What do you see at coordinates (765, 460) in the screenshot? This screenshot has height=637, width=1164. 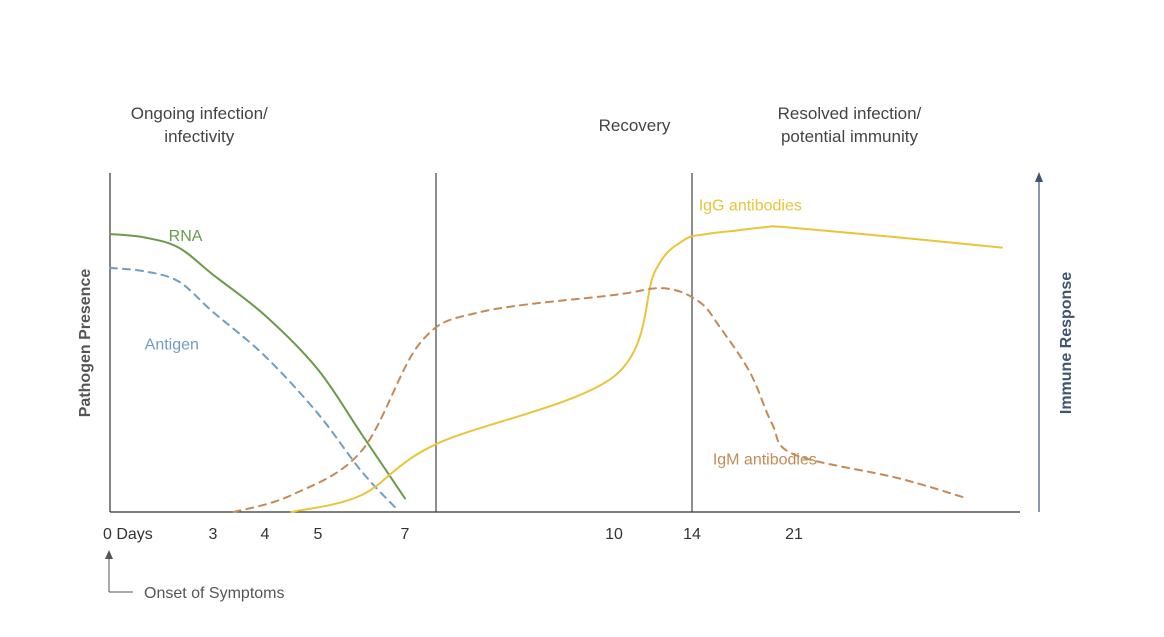 I see `series-label-igm-antibodies: IgM antibodies` at bounding box center [765, 460].